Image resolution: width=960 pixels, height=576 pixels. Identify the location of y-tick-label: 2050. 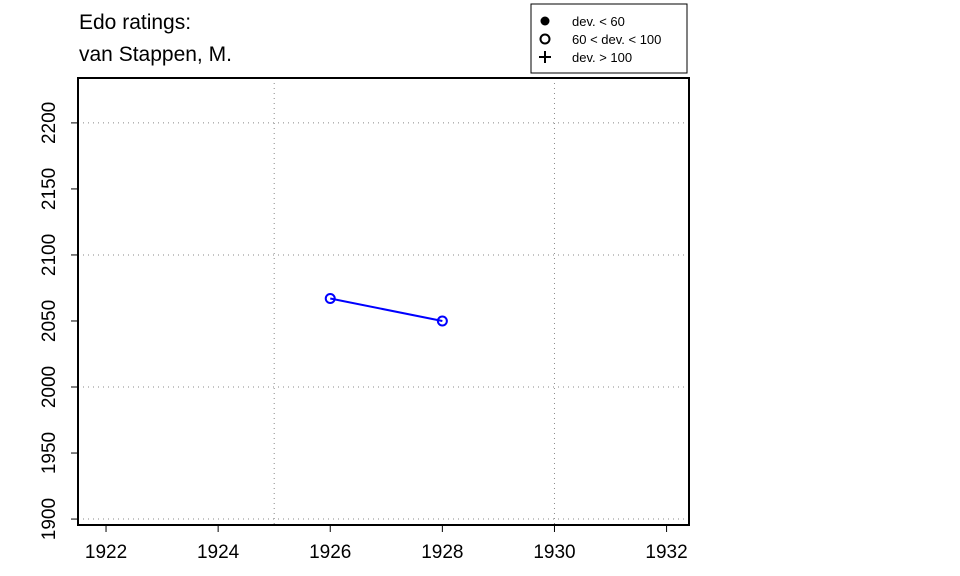
(49, 321).